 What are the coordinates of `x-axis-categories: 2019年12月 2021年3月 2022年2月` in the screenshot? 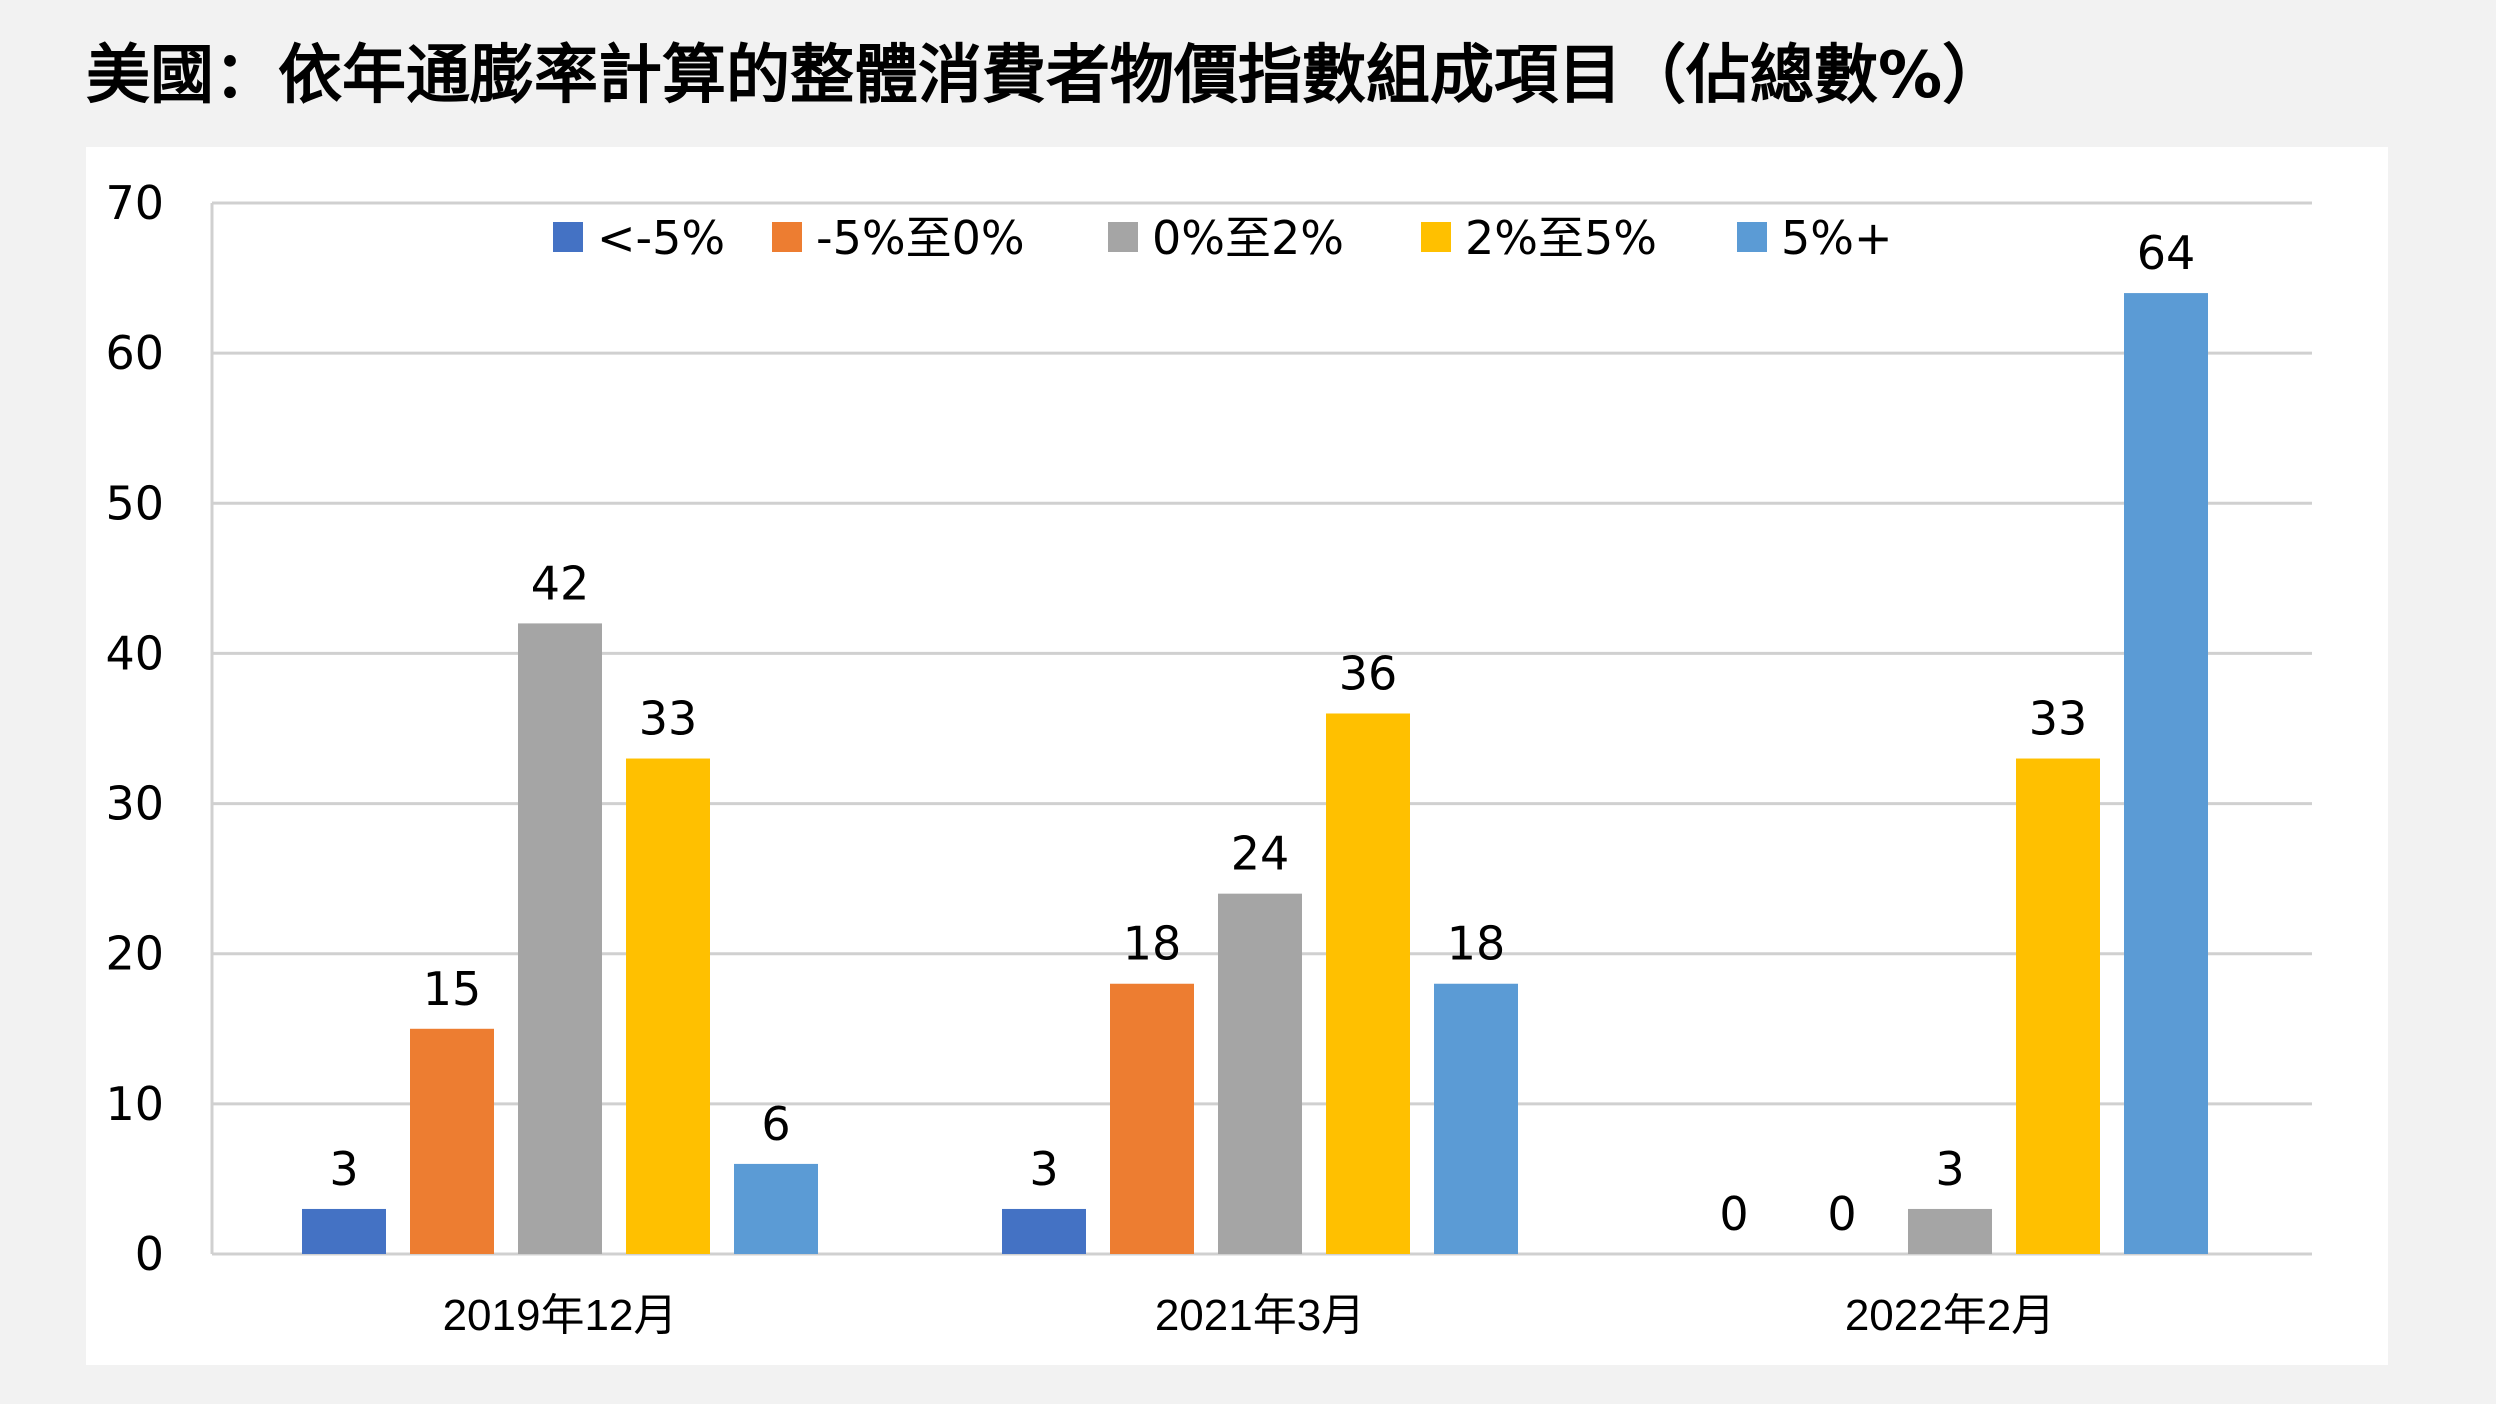 It's located at (1249, 1315).